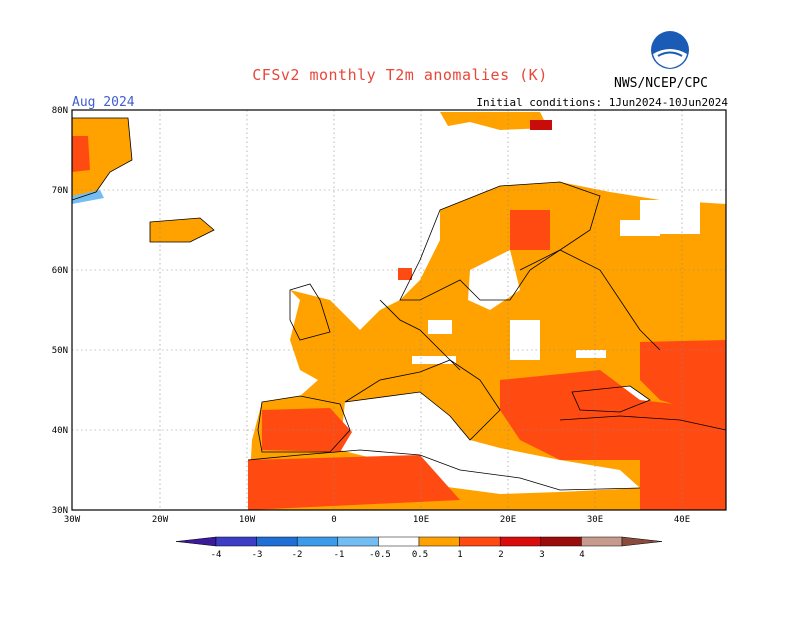 Image resolution: width=800 pixels, height=618 pixels. I want to click on lat-label: 30N, so click(60, 511).